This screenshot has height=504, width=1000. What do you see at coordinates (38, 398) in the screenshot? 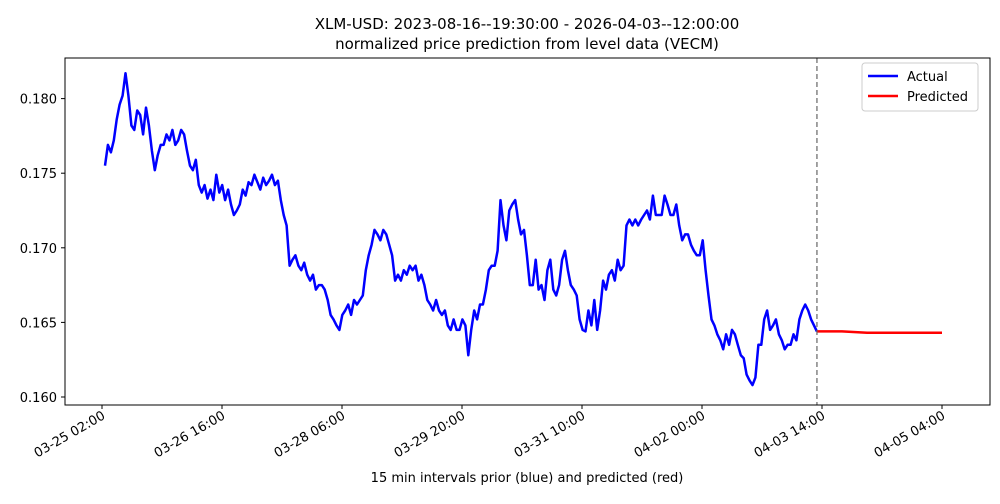
I see `y-tick-label: 0.160` at bounding box center [38, 398].